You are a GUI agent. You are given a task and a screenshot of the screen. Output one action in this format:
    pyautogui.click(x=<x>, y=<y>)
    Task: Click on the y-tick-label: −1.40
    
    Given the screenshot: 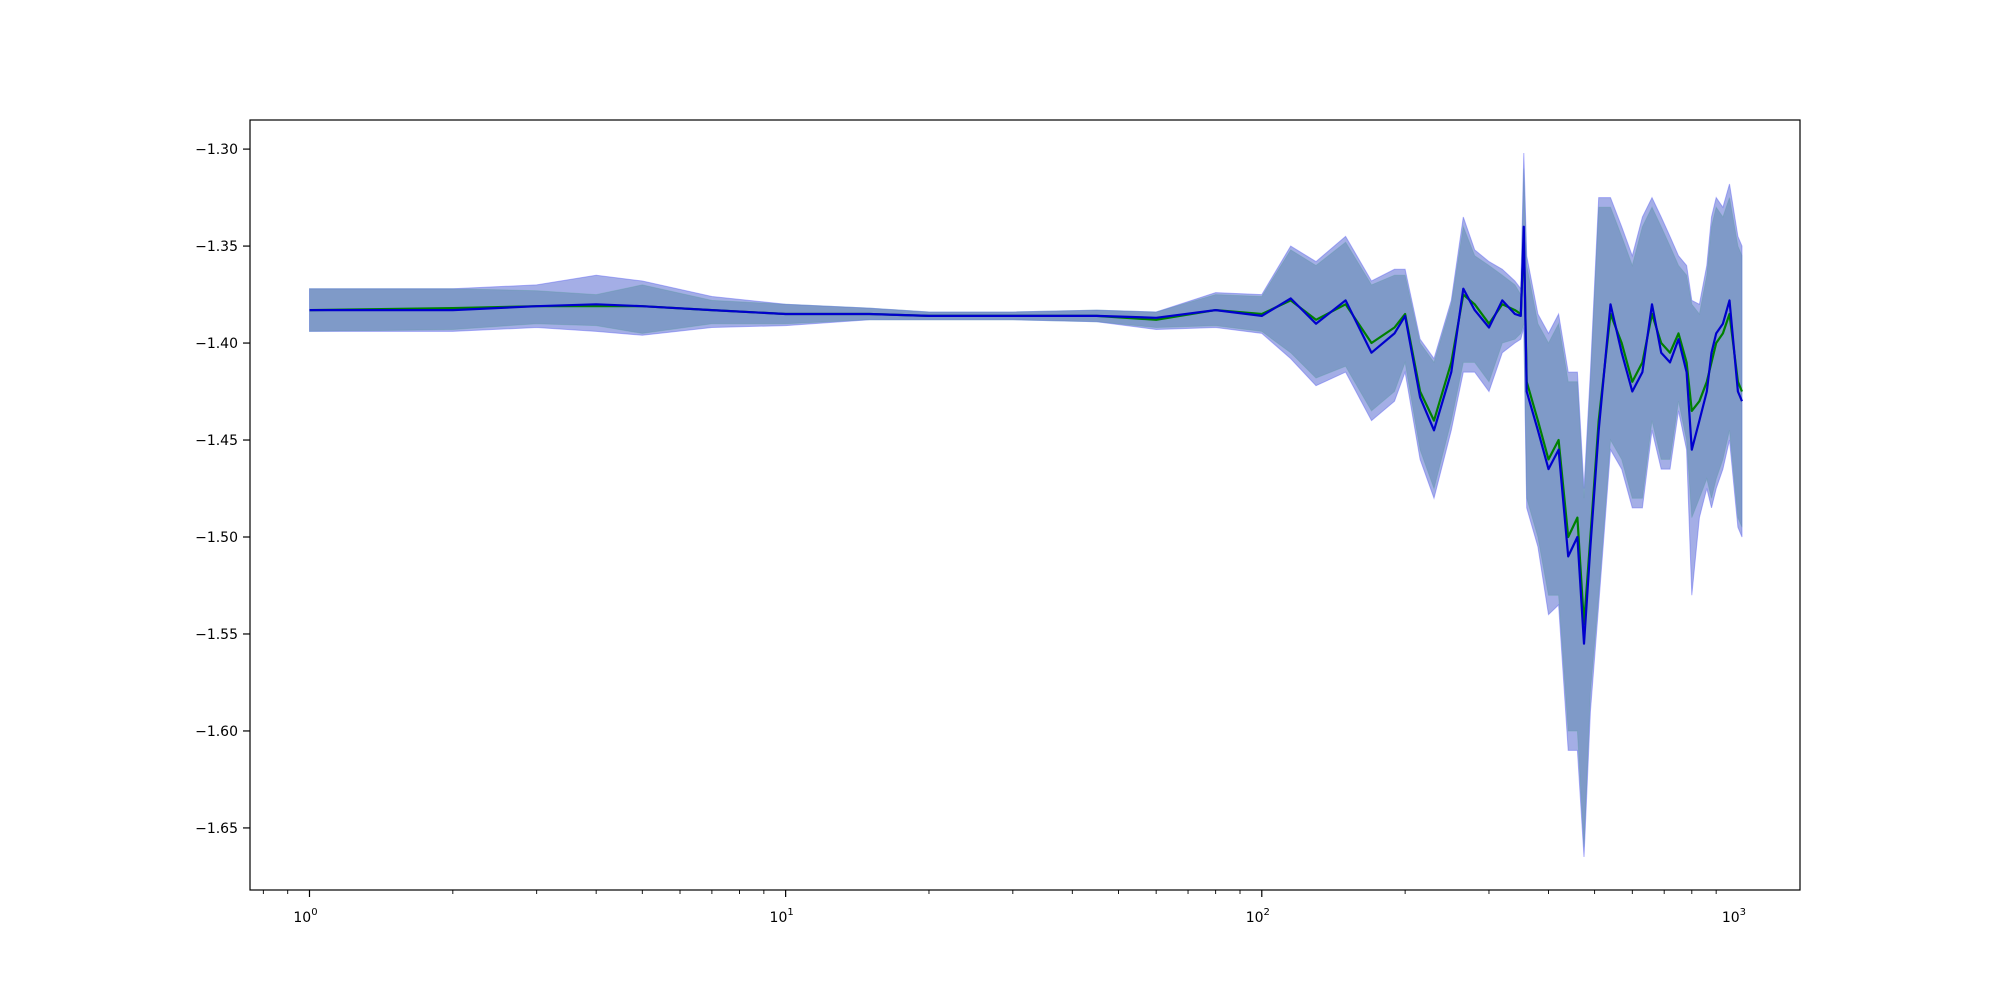 What is the action you would take?
    pyautogui.click(x=216, y=344)
    